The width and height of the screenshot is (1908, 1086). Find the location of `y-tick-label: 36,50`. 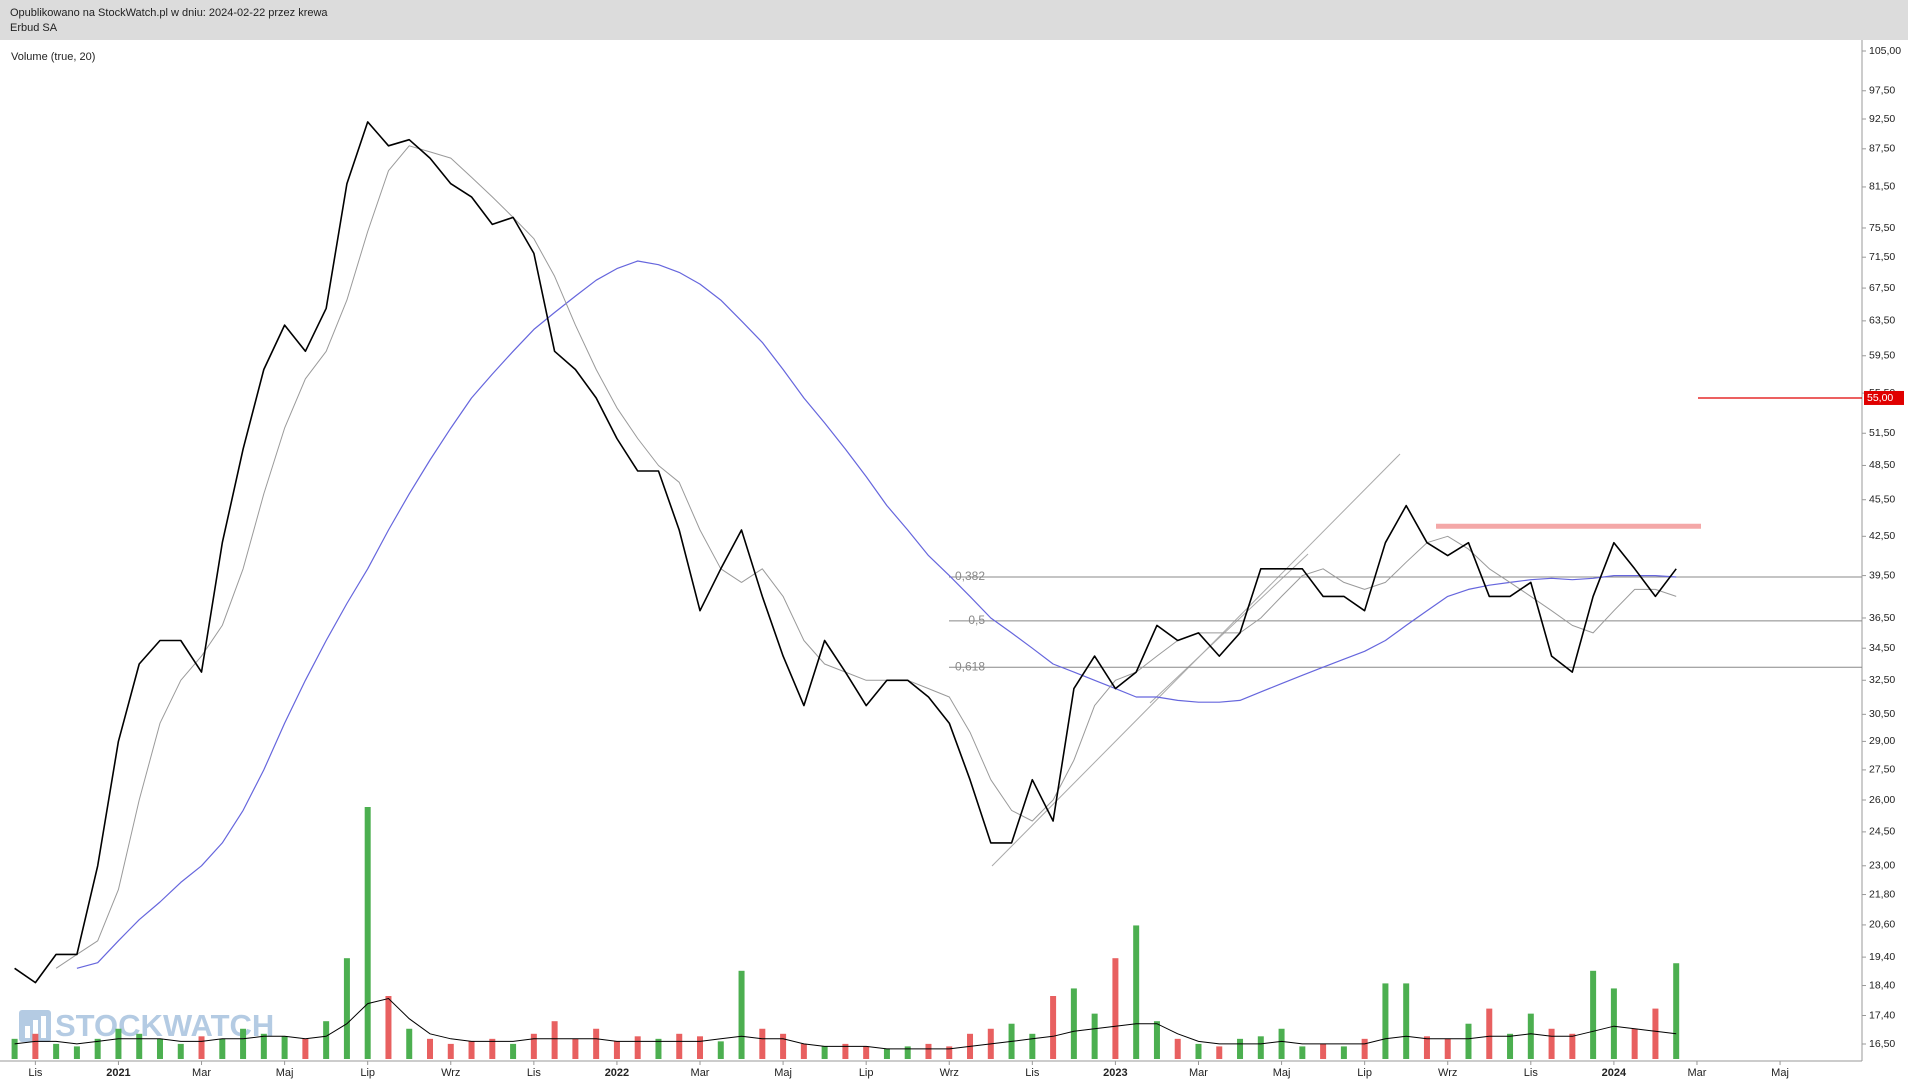

y-tick-label: 36,50 is located at coordinates (1882, 618).